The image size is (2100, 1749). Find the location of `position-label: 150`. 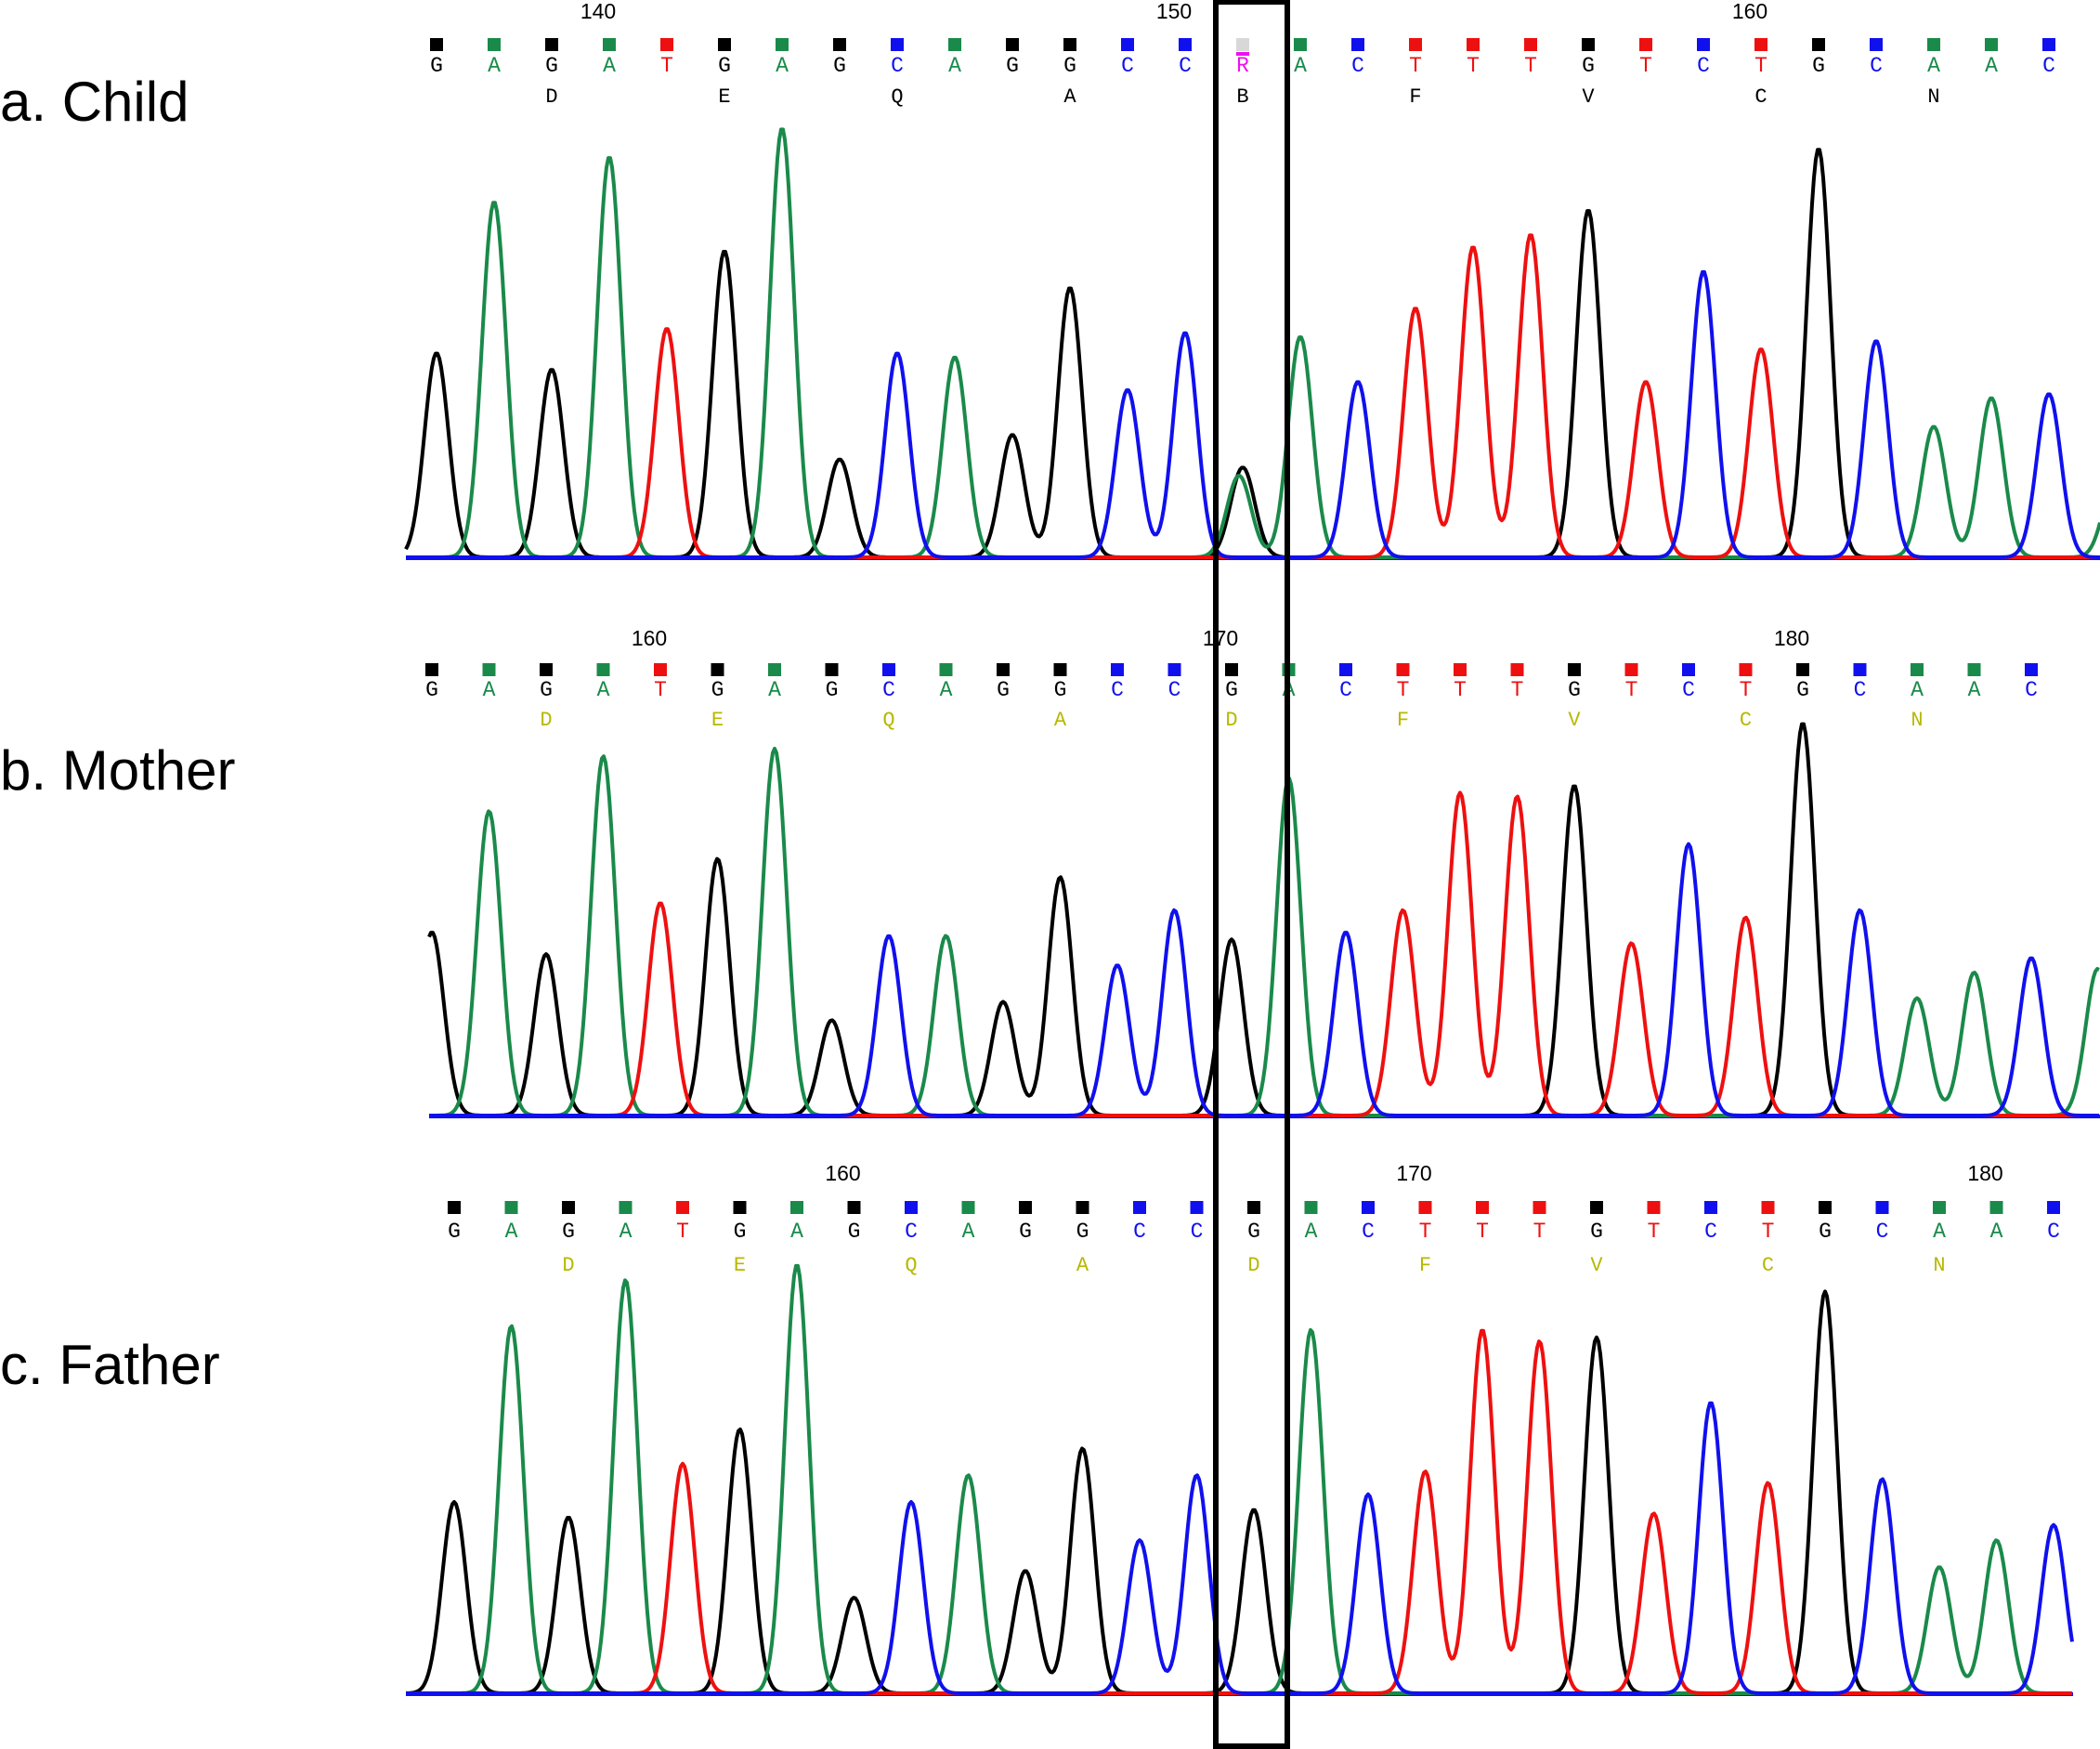

position-label: 150 is located at coordinates (1174, 11).